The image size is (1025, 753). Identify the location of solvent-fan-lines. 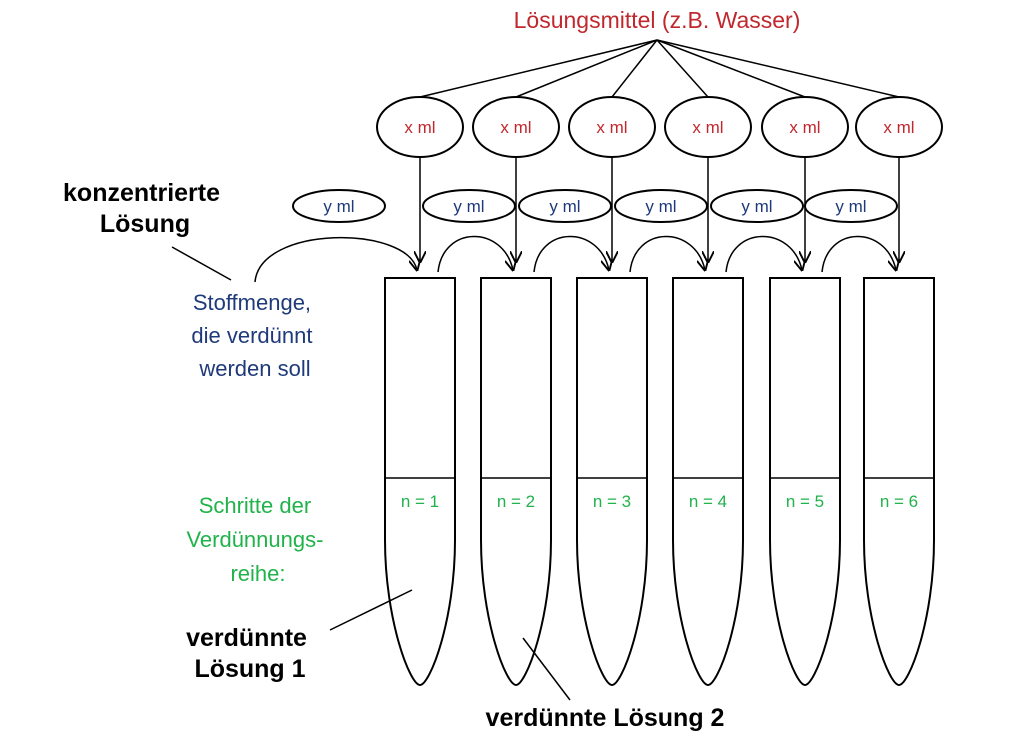
(659, 68).